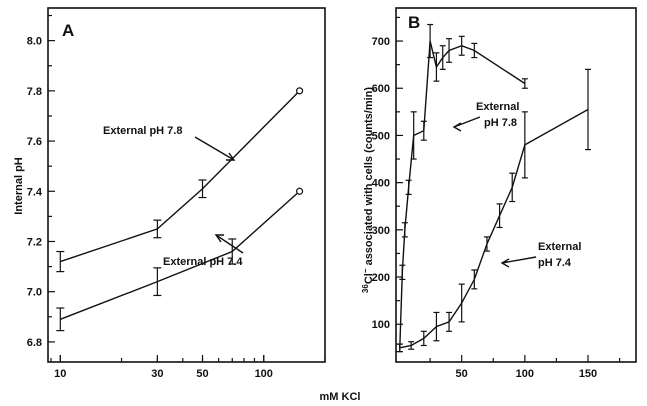 This screenshot has height=406, width=647. Describe the element at coordinates (414, 22) in the screenshot. I see `panel-b-label: B` at that location.